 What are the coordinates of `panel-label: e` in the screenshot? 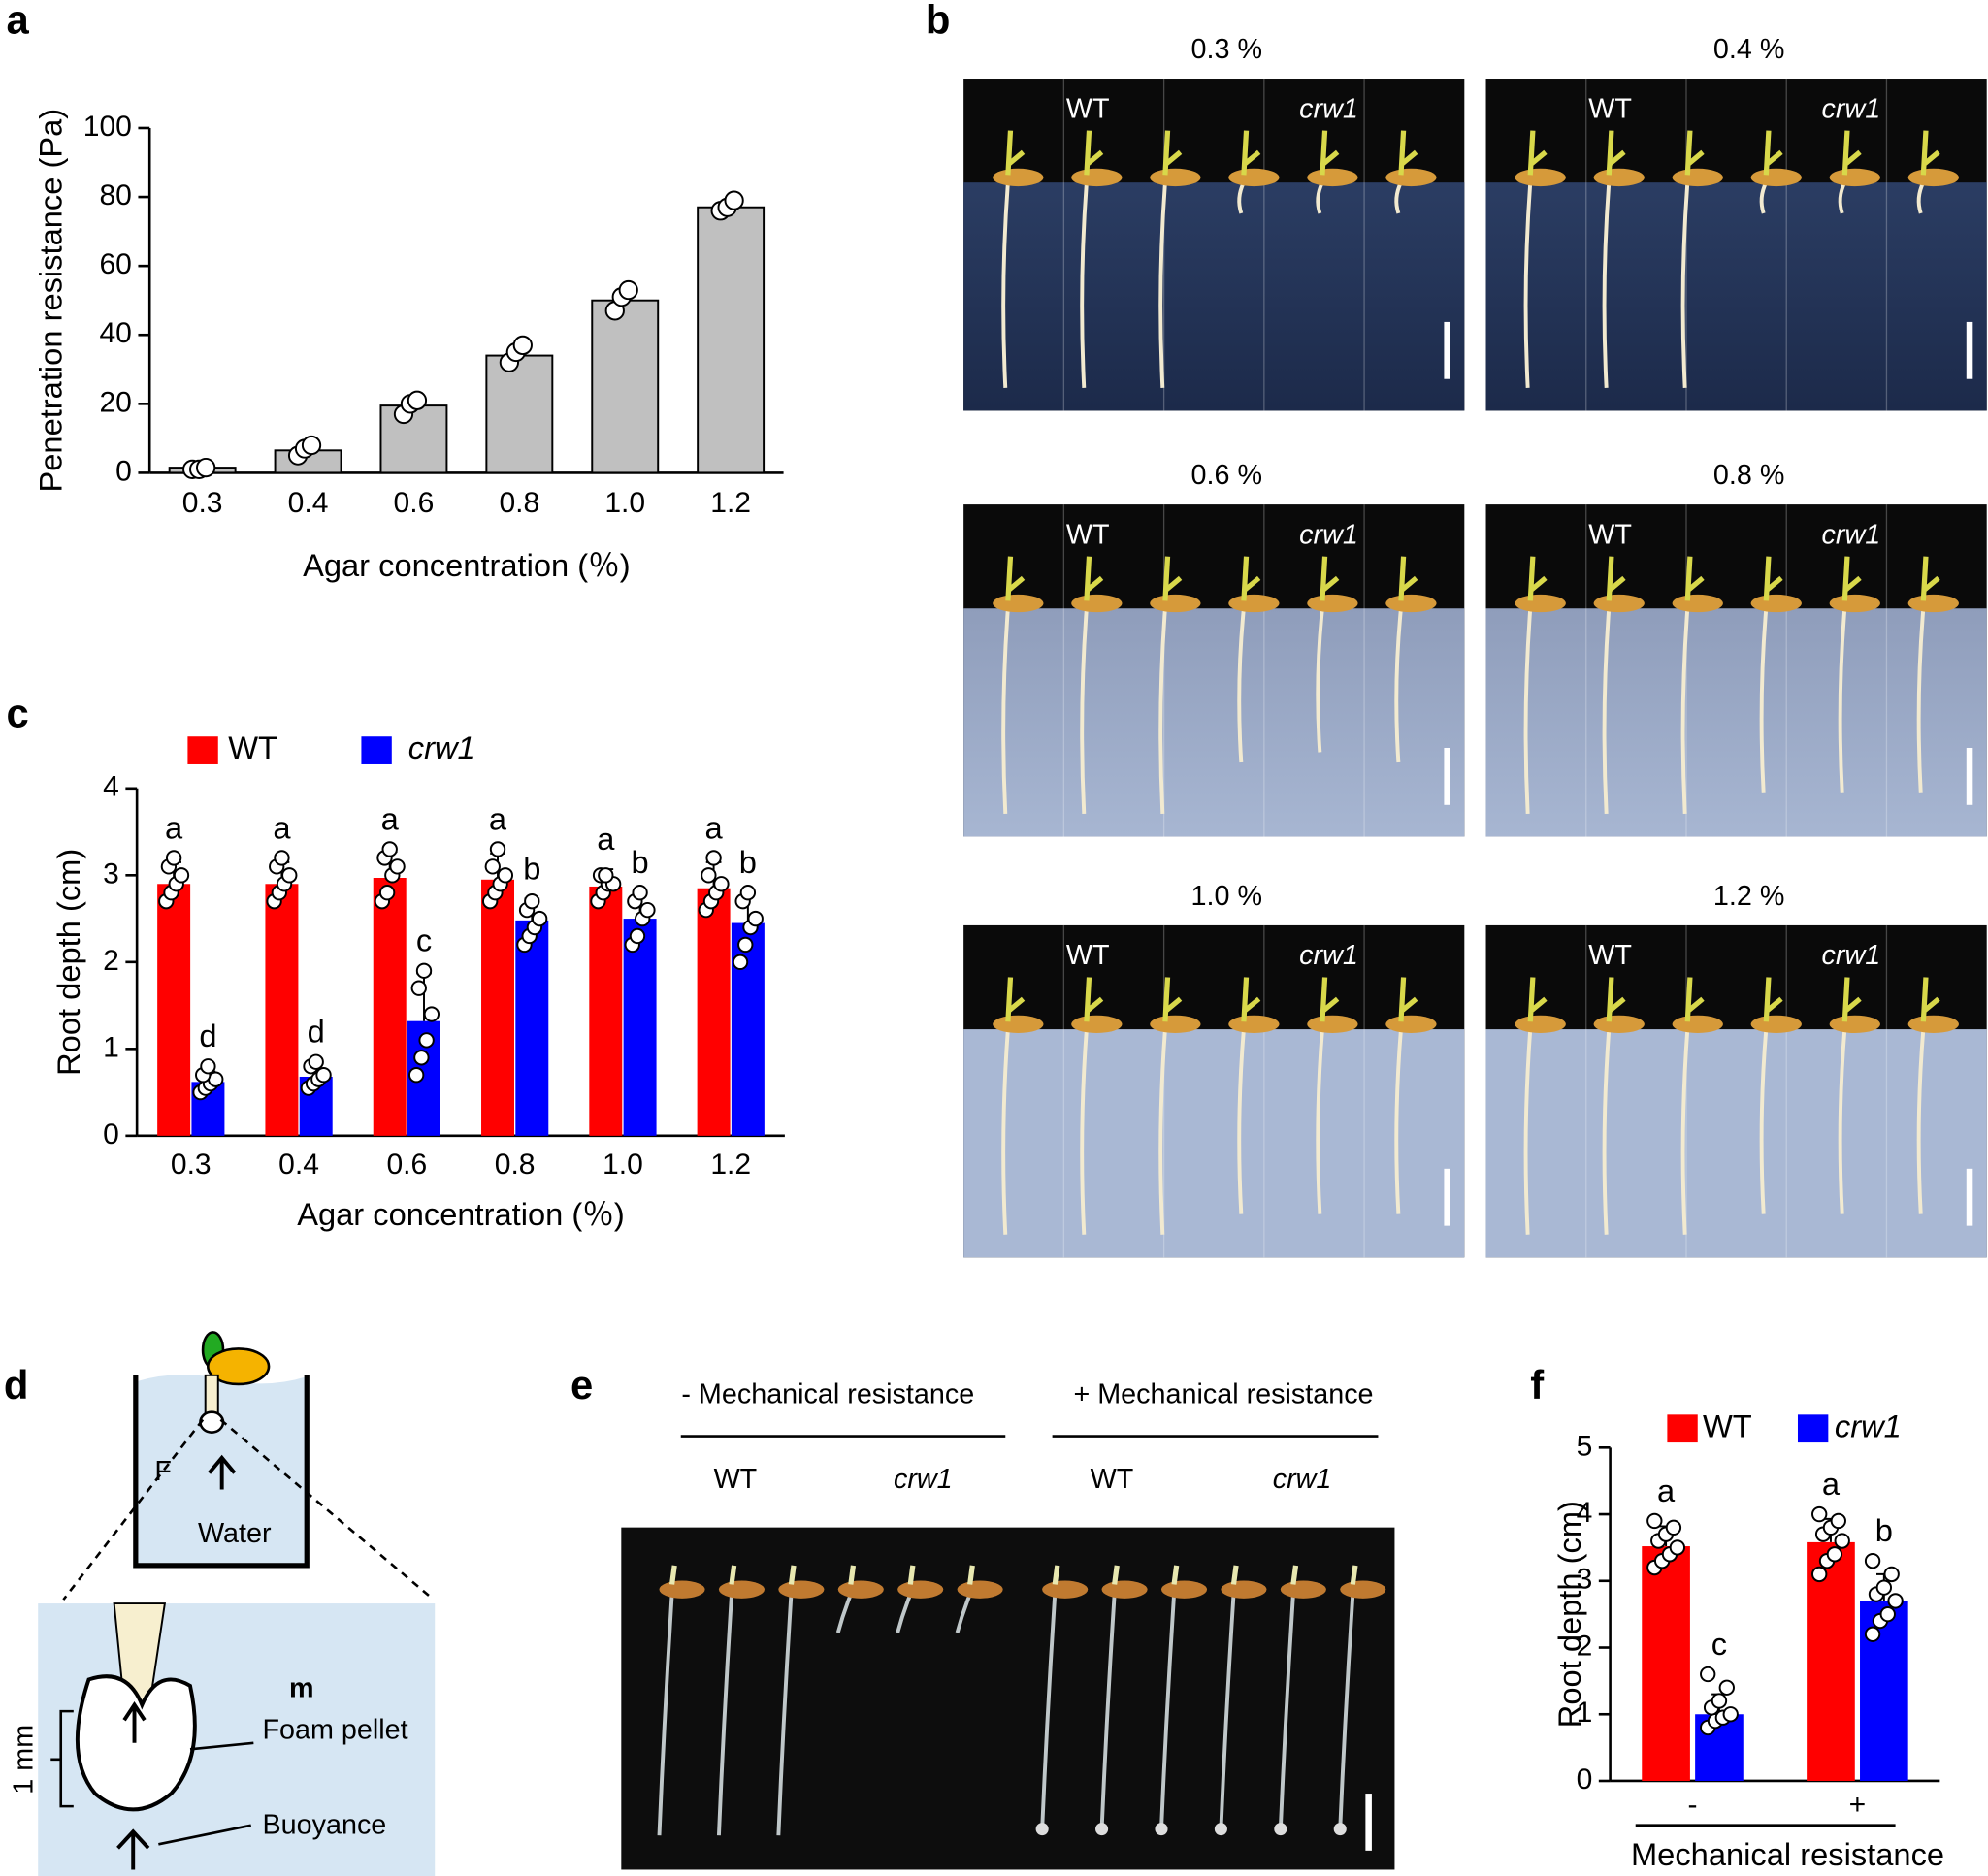 It's located at (581, 1384).